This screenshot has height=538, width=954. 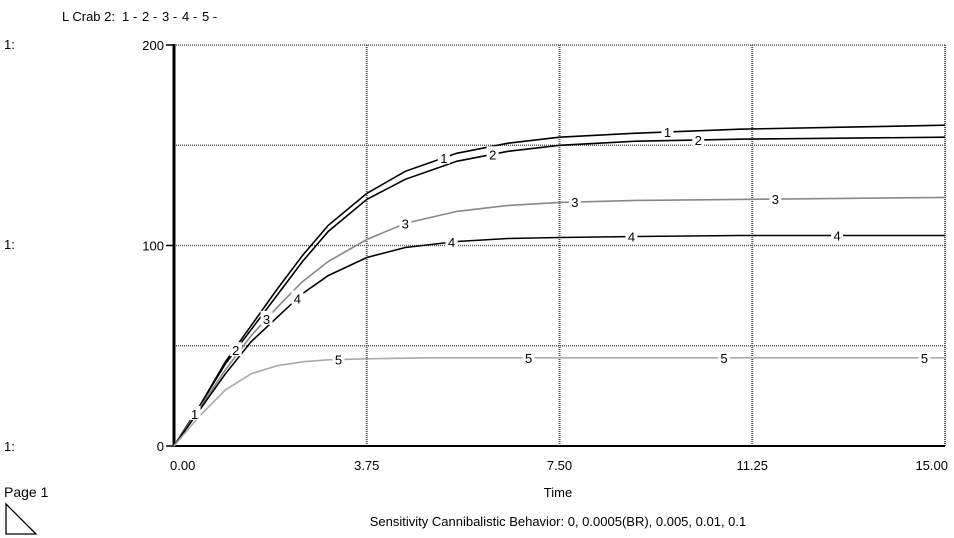 I want to click on header-run-label: 5 -, so click(x=209, y=16).